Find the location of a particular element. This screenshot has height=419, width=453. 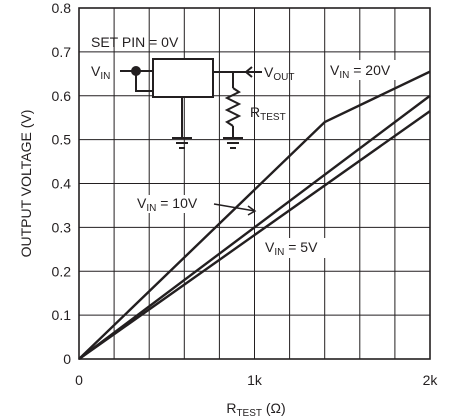

rtest-resistor is located at coordinates (233, 107).